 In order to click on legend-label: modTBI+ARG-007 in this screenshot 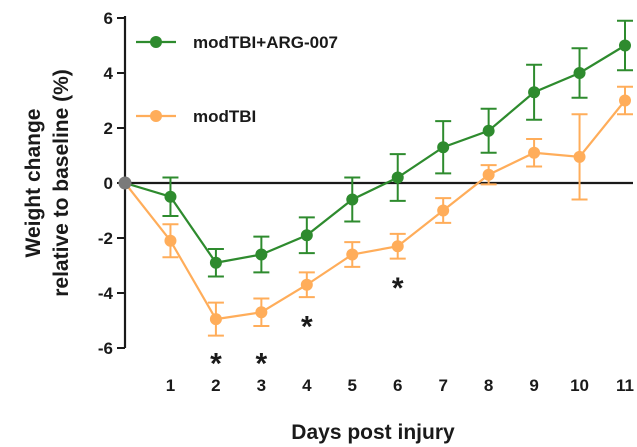, I will do `click(265, 42)`.